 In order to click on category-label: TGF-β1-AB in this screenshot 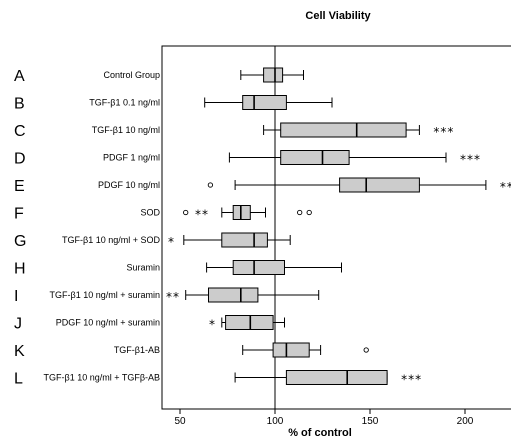, I will do `click(137, 350)`.